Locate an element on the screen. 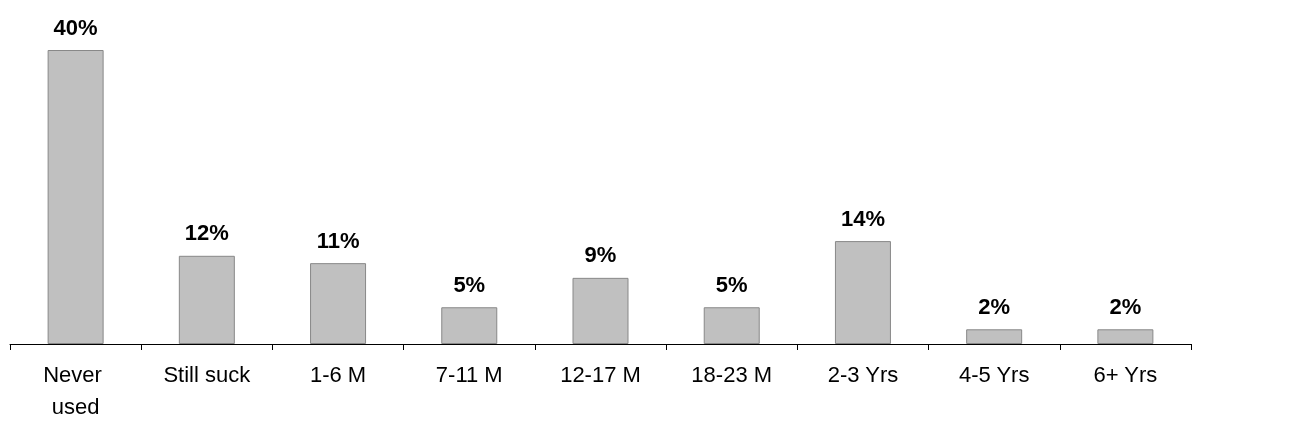  x-tick-label: 2-3 Yrs is located at coordinates (863, 374).